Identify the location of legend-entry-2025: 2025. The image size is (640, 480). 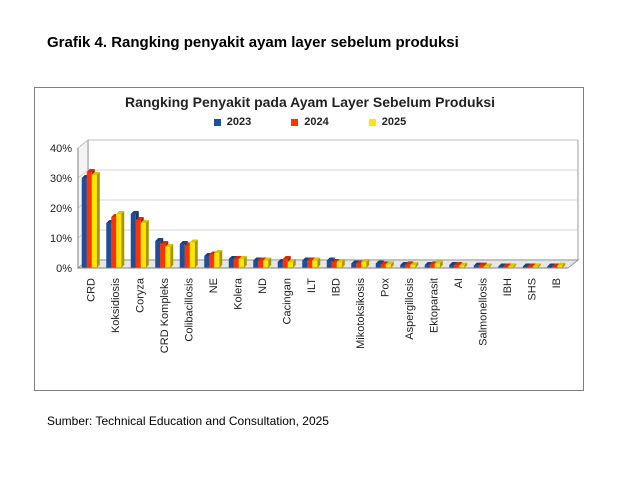
(387, 122).